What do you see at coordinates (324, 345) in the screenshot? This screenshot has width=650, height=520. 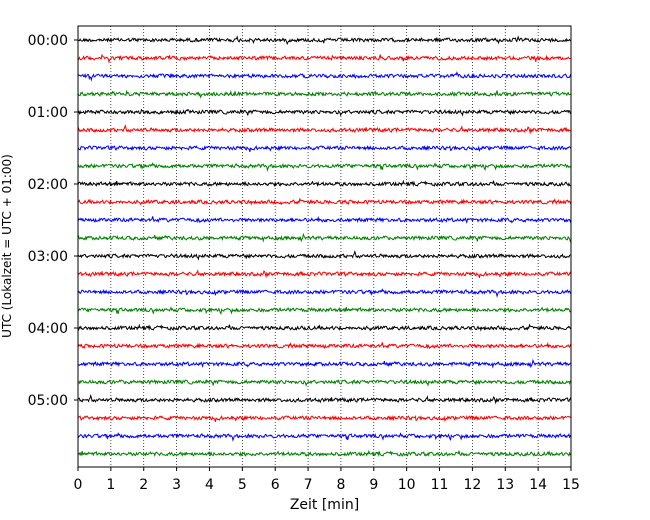 I see `trace-04:15` at bounding box center [324, 345].